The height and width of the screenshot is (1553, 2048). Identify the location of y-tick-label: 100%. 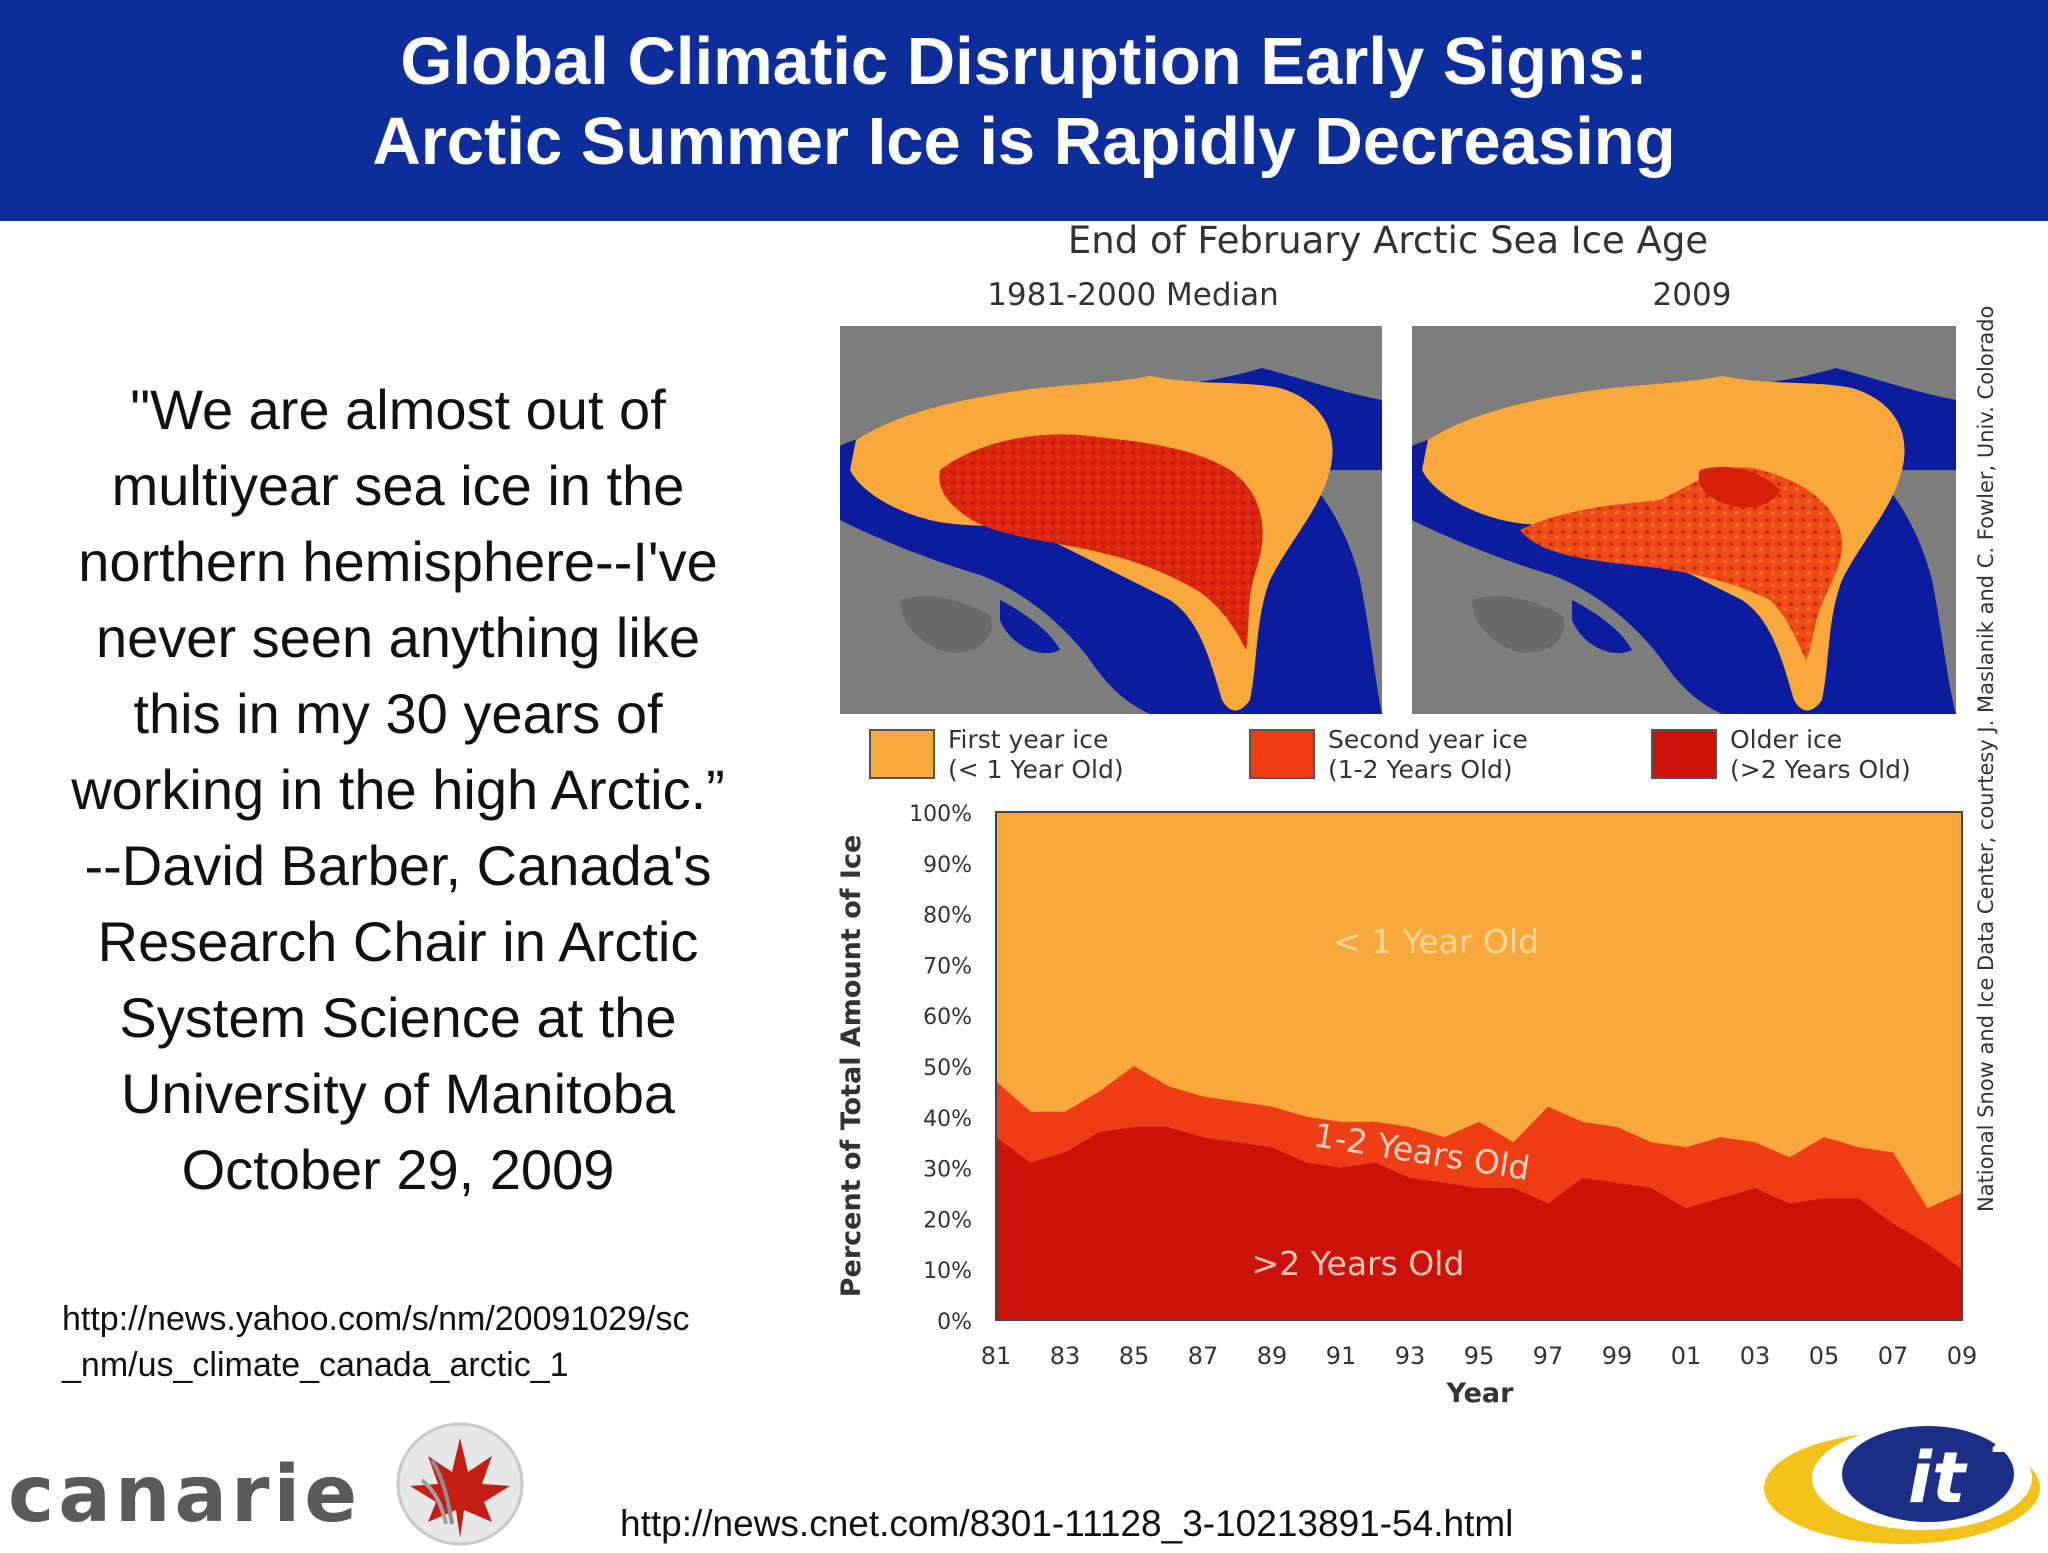
(940, 814).